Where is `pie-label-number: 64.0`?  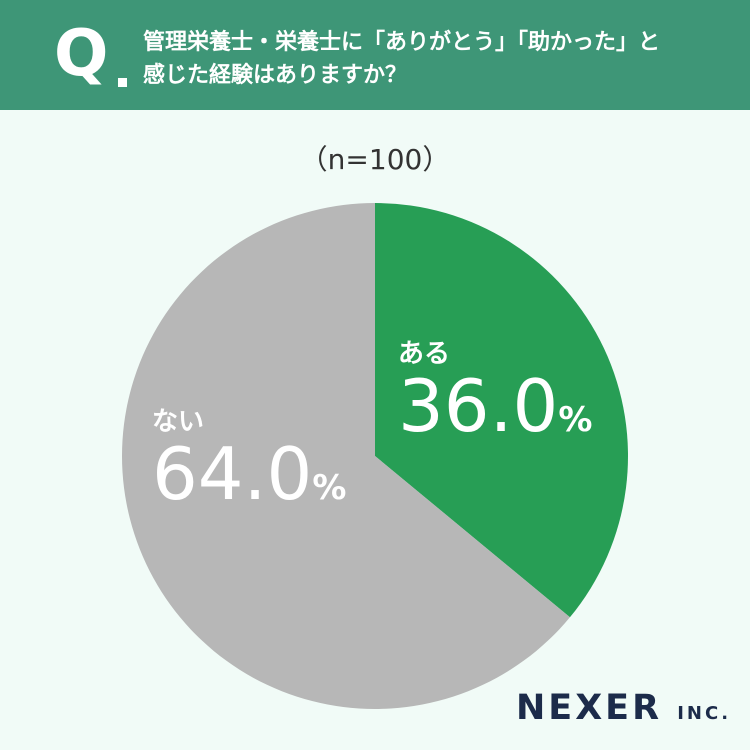 pie-label-number: 64.0 is located at coordinates (232, 474).